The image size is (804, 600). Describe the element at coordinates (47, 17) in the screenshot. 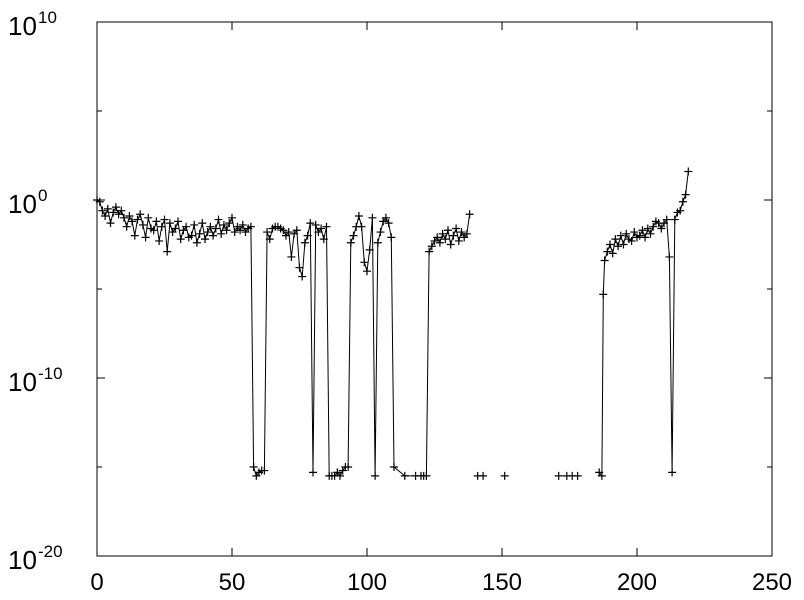

I see `y-tick-label-exponent: 10` at that location.